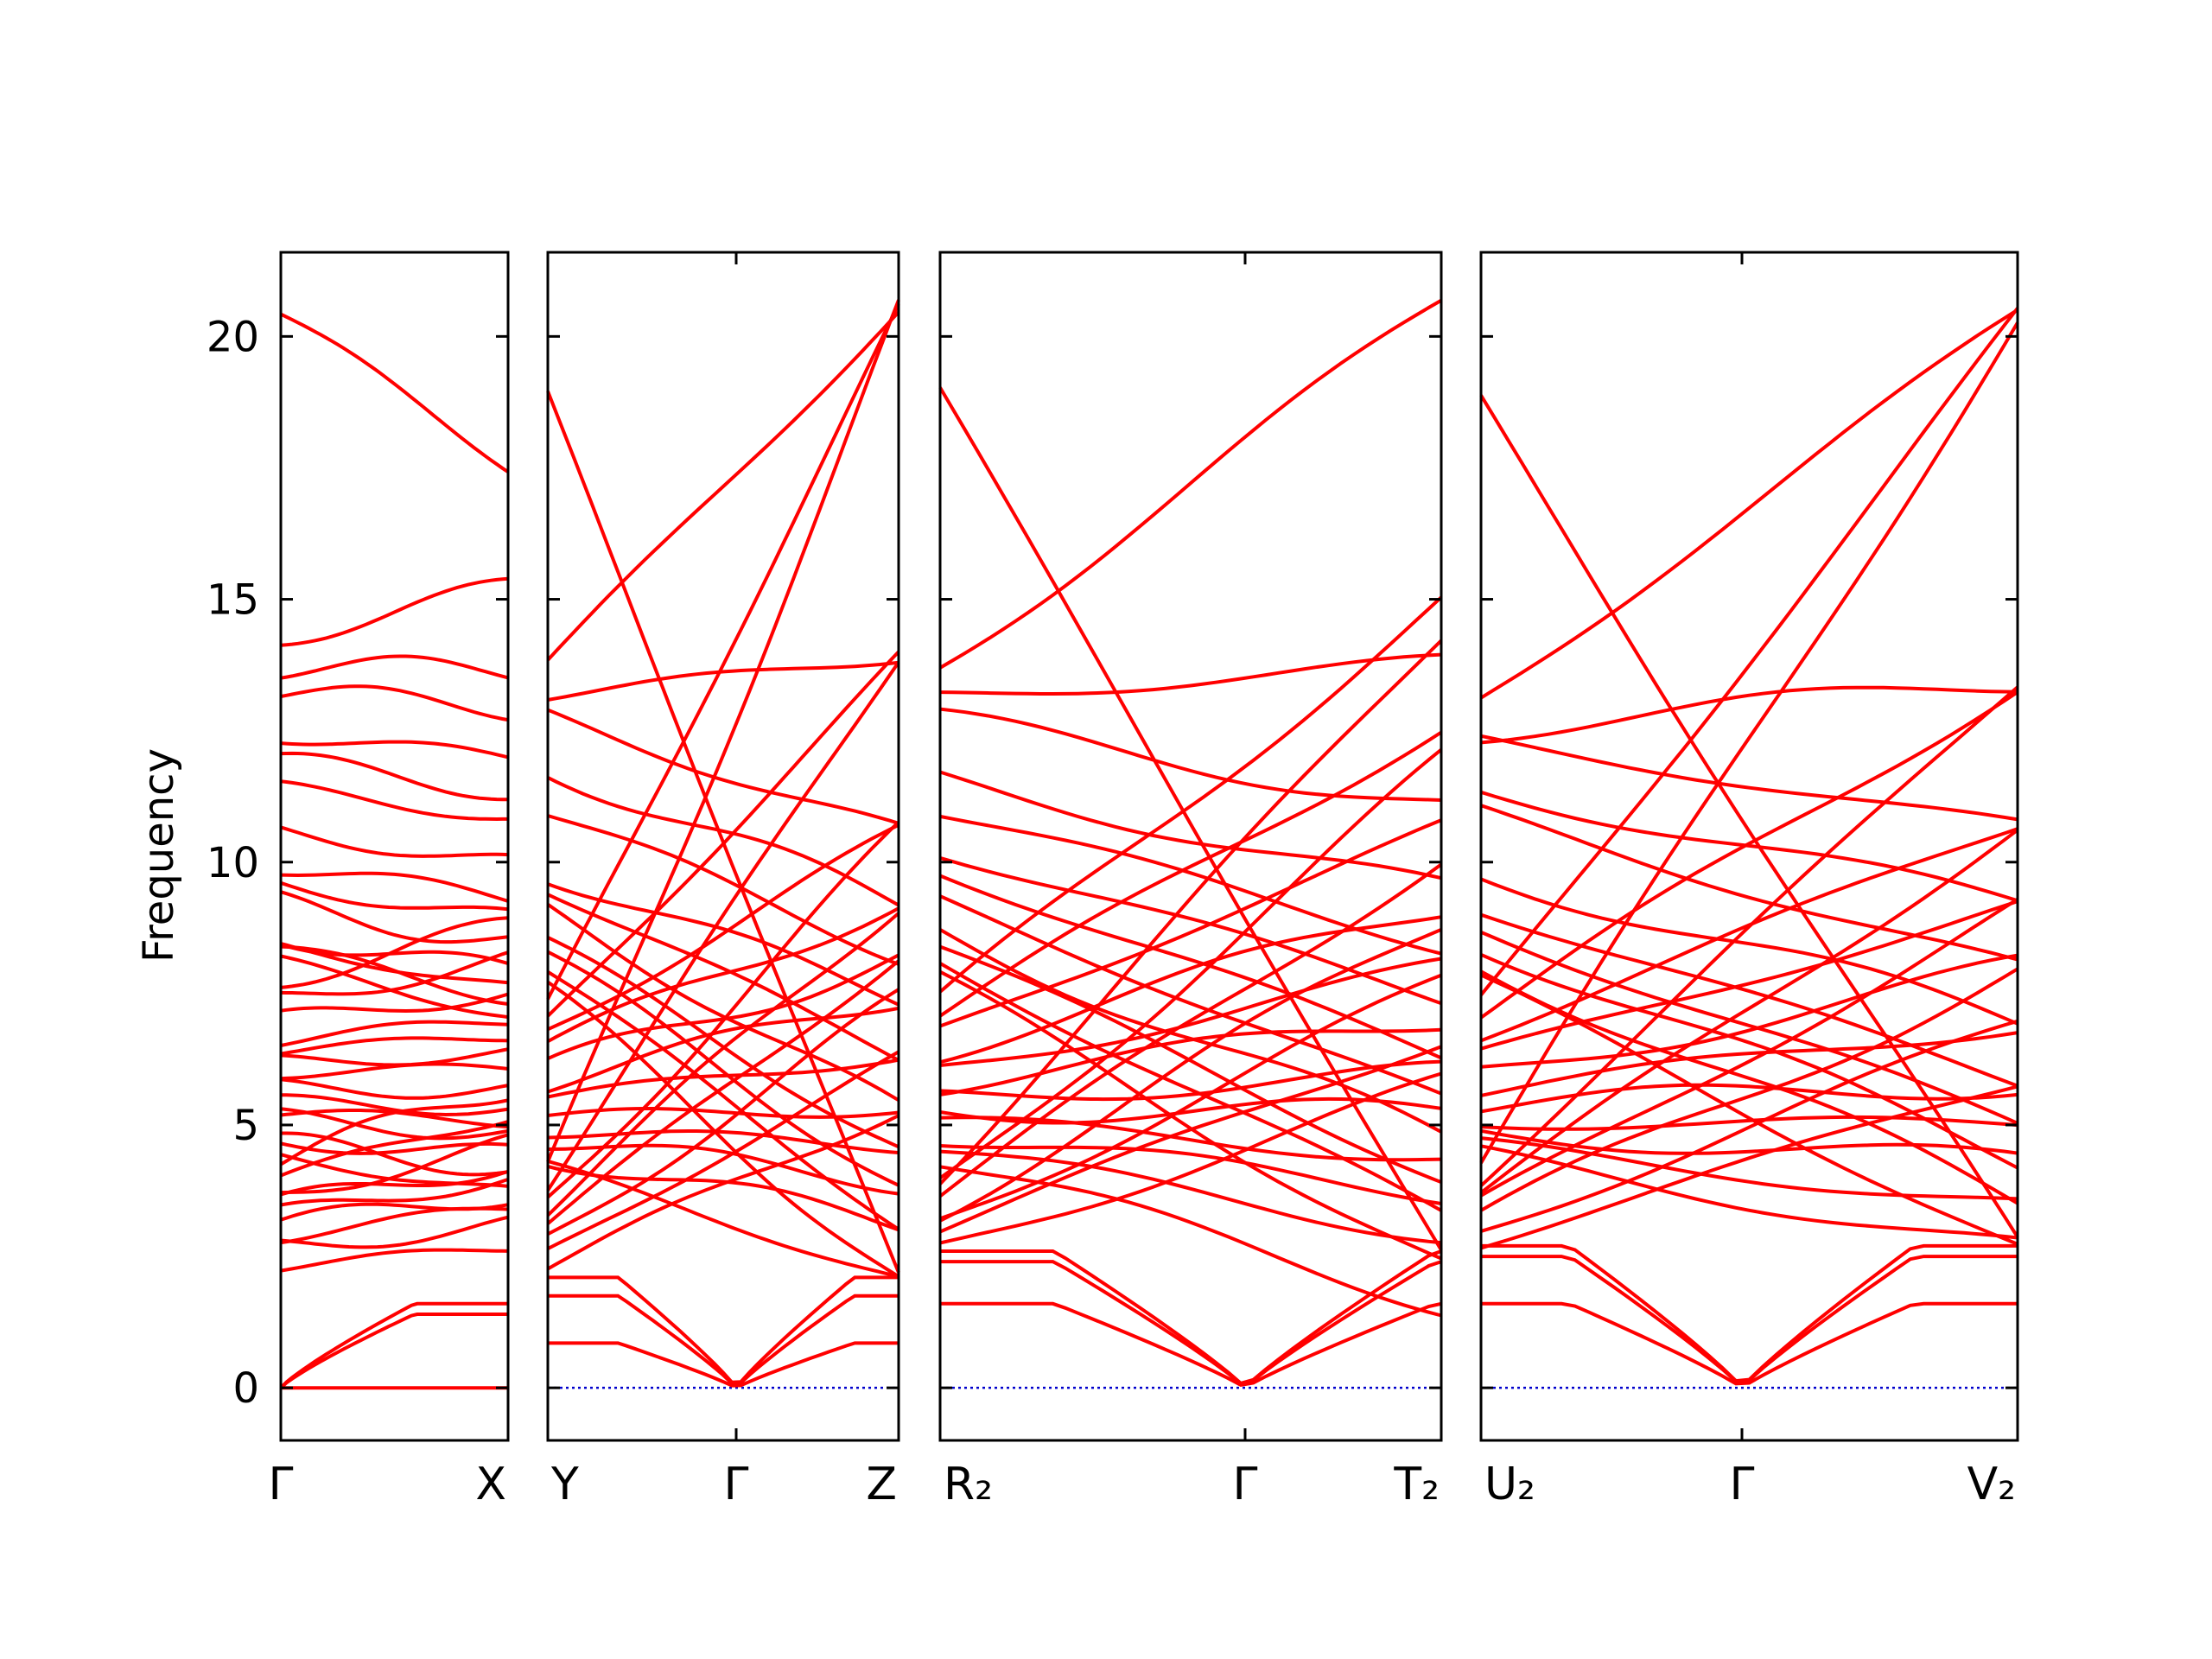 Image resolution: width=2212 pixels, height=1659 pixels. I want to click on k-point-label-end: Z, so click(881, 1484).